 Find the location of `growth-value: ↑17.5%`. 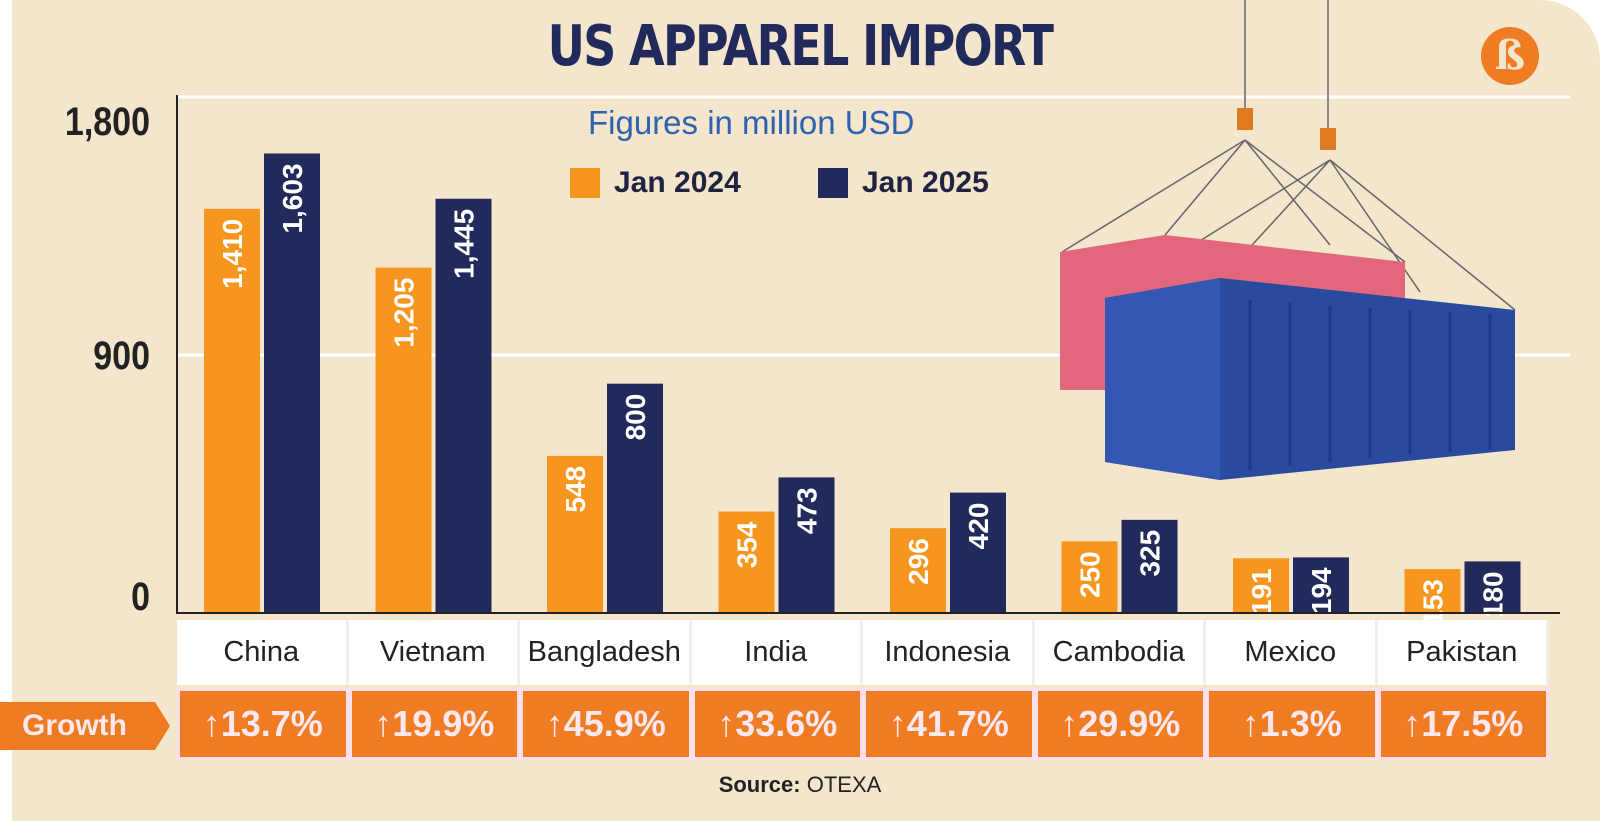

growth-value: ↑17.5% is located at coordinates (1463, 724).